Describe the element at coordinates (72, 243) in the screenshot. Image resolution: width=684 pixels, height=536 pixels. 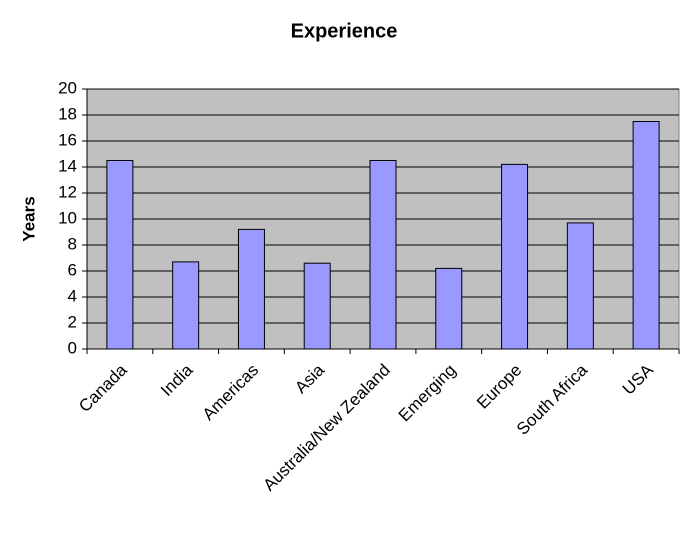
I see `y-tick-label: 8` at that location.